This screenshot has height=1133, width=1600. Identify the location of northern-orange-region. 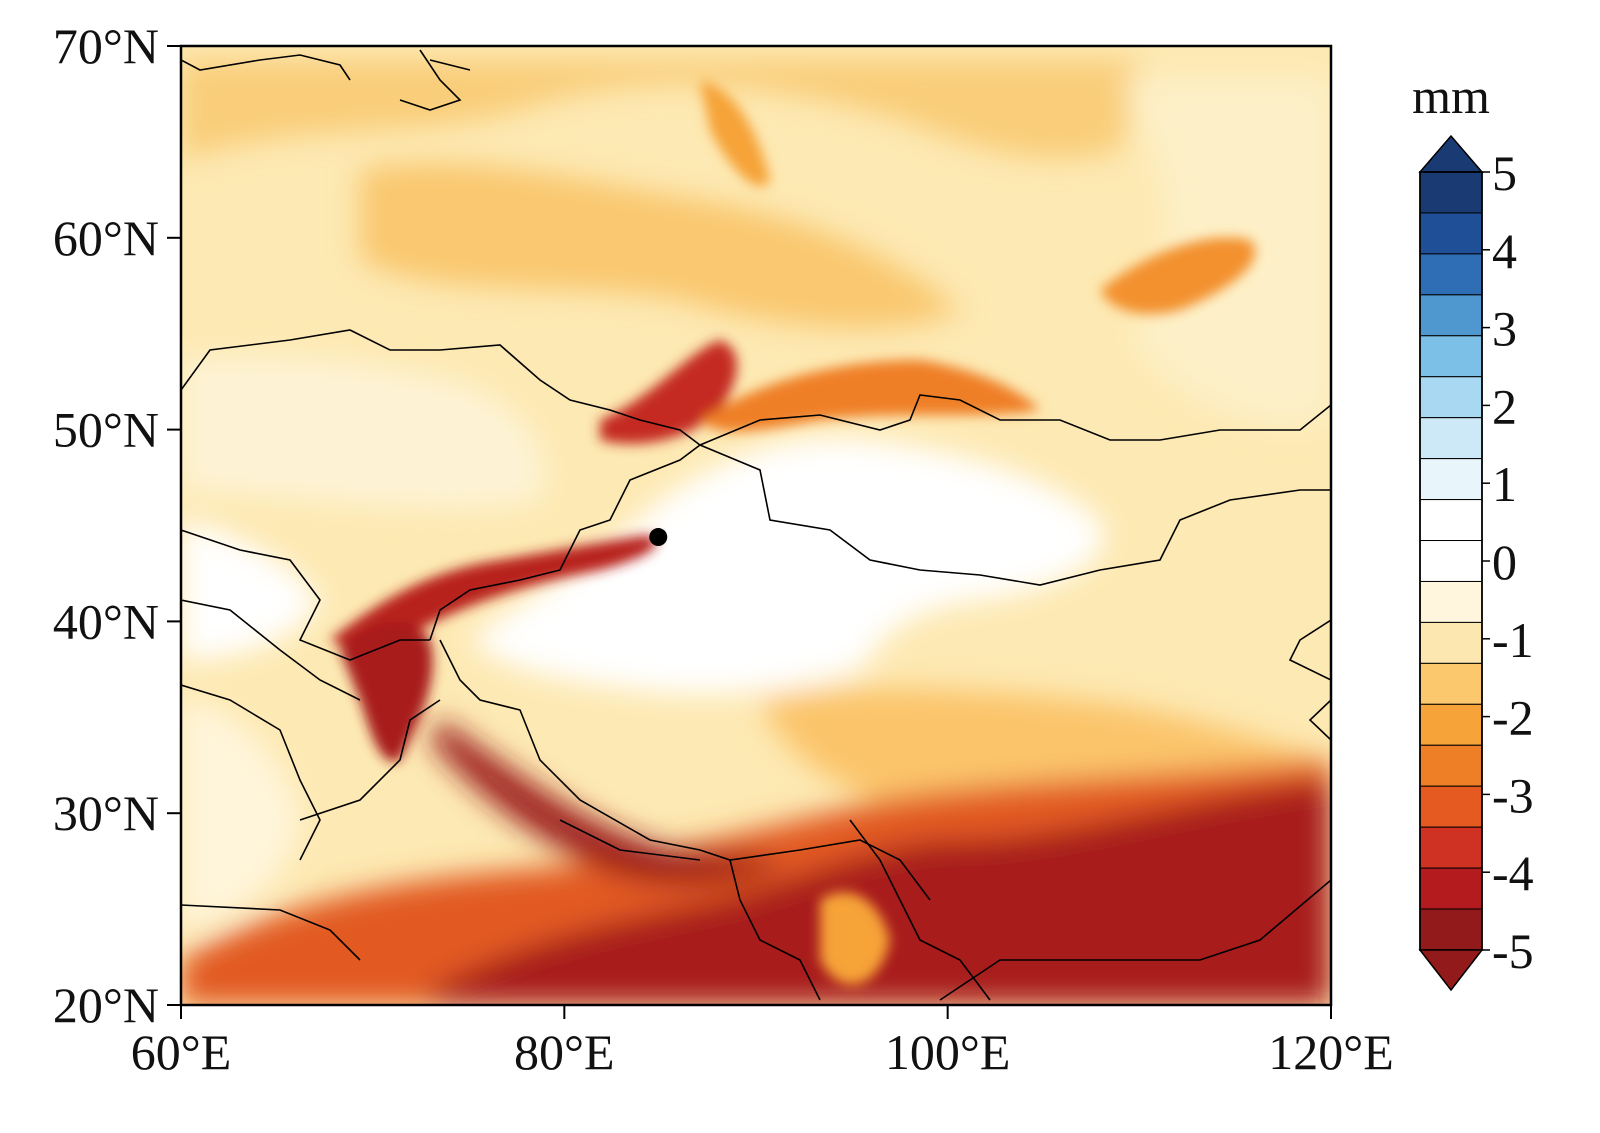
(660, 110).